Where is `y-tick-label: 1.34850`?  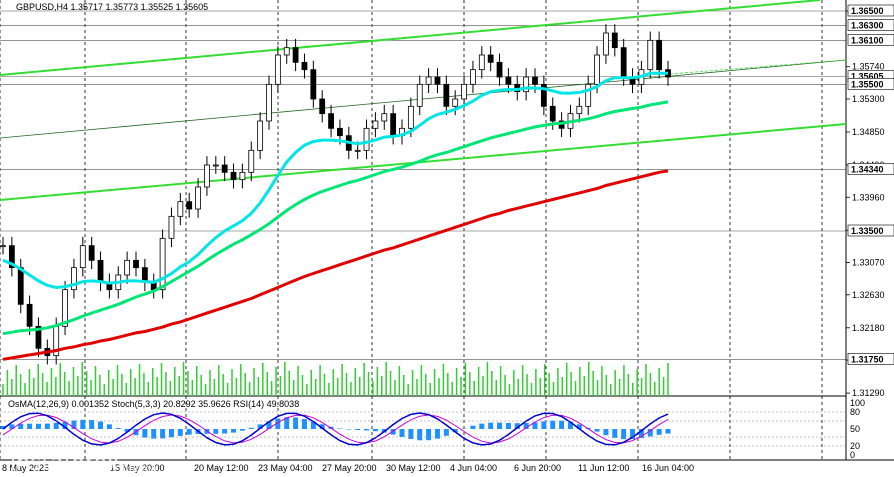 y-tick-label: 1.34850 is located at coordinates (868, 132).